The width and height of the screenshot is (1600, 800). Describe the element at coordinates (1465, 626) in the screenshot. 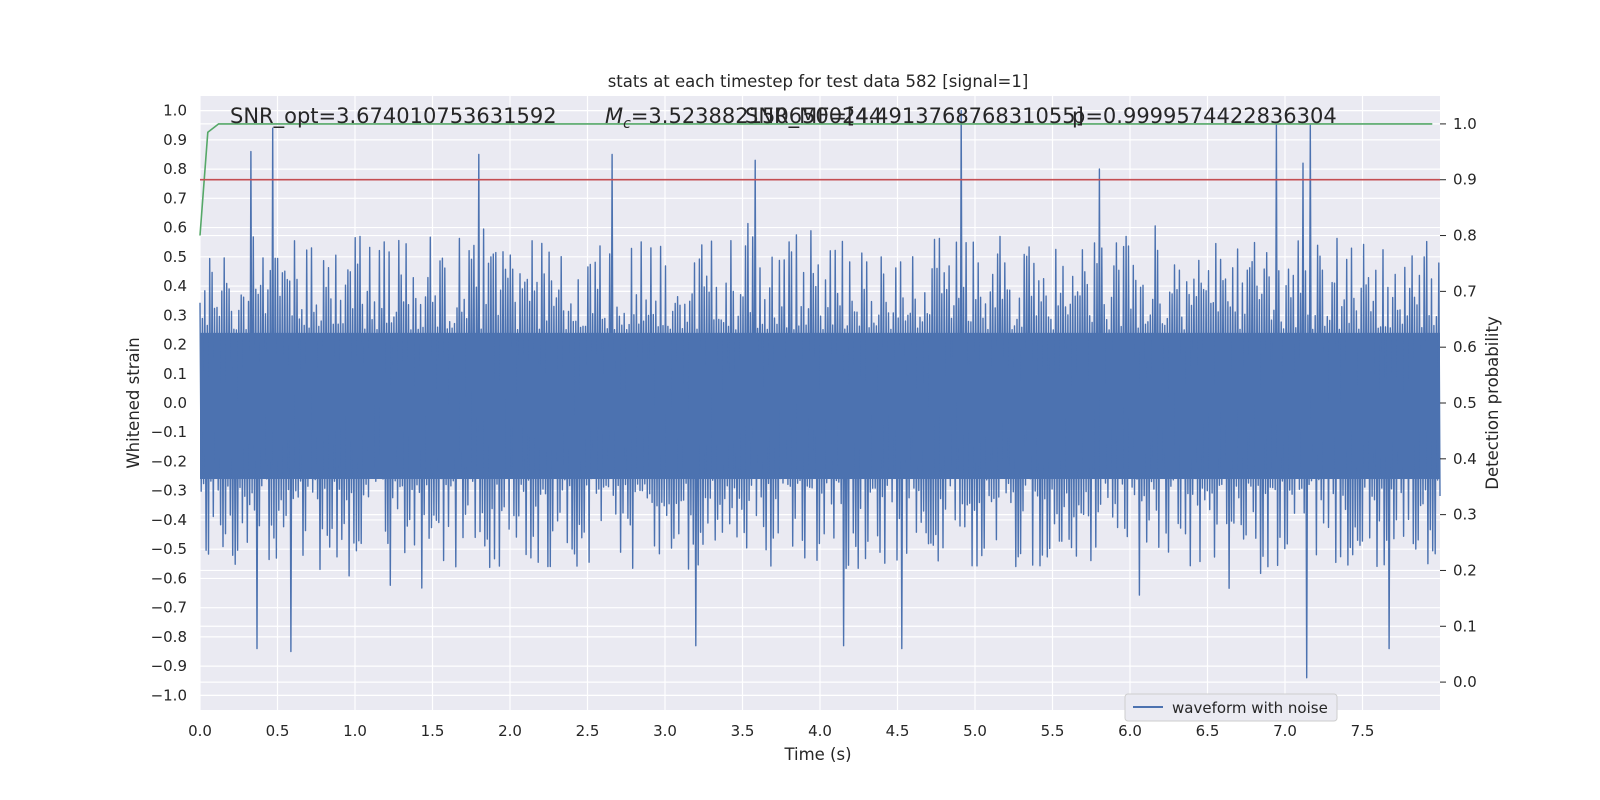

I see `y-right-tick-label: 0.1` at that location.